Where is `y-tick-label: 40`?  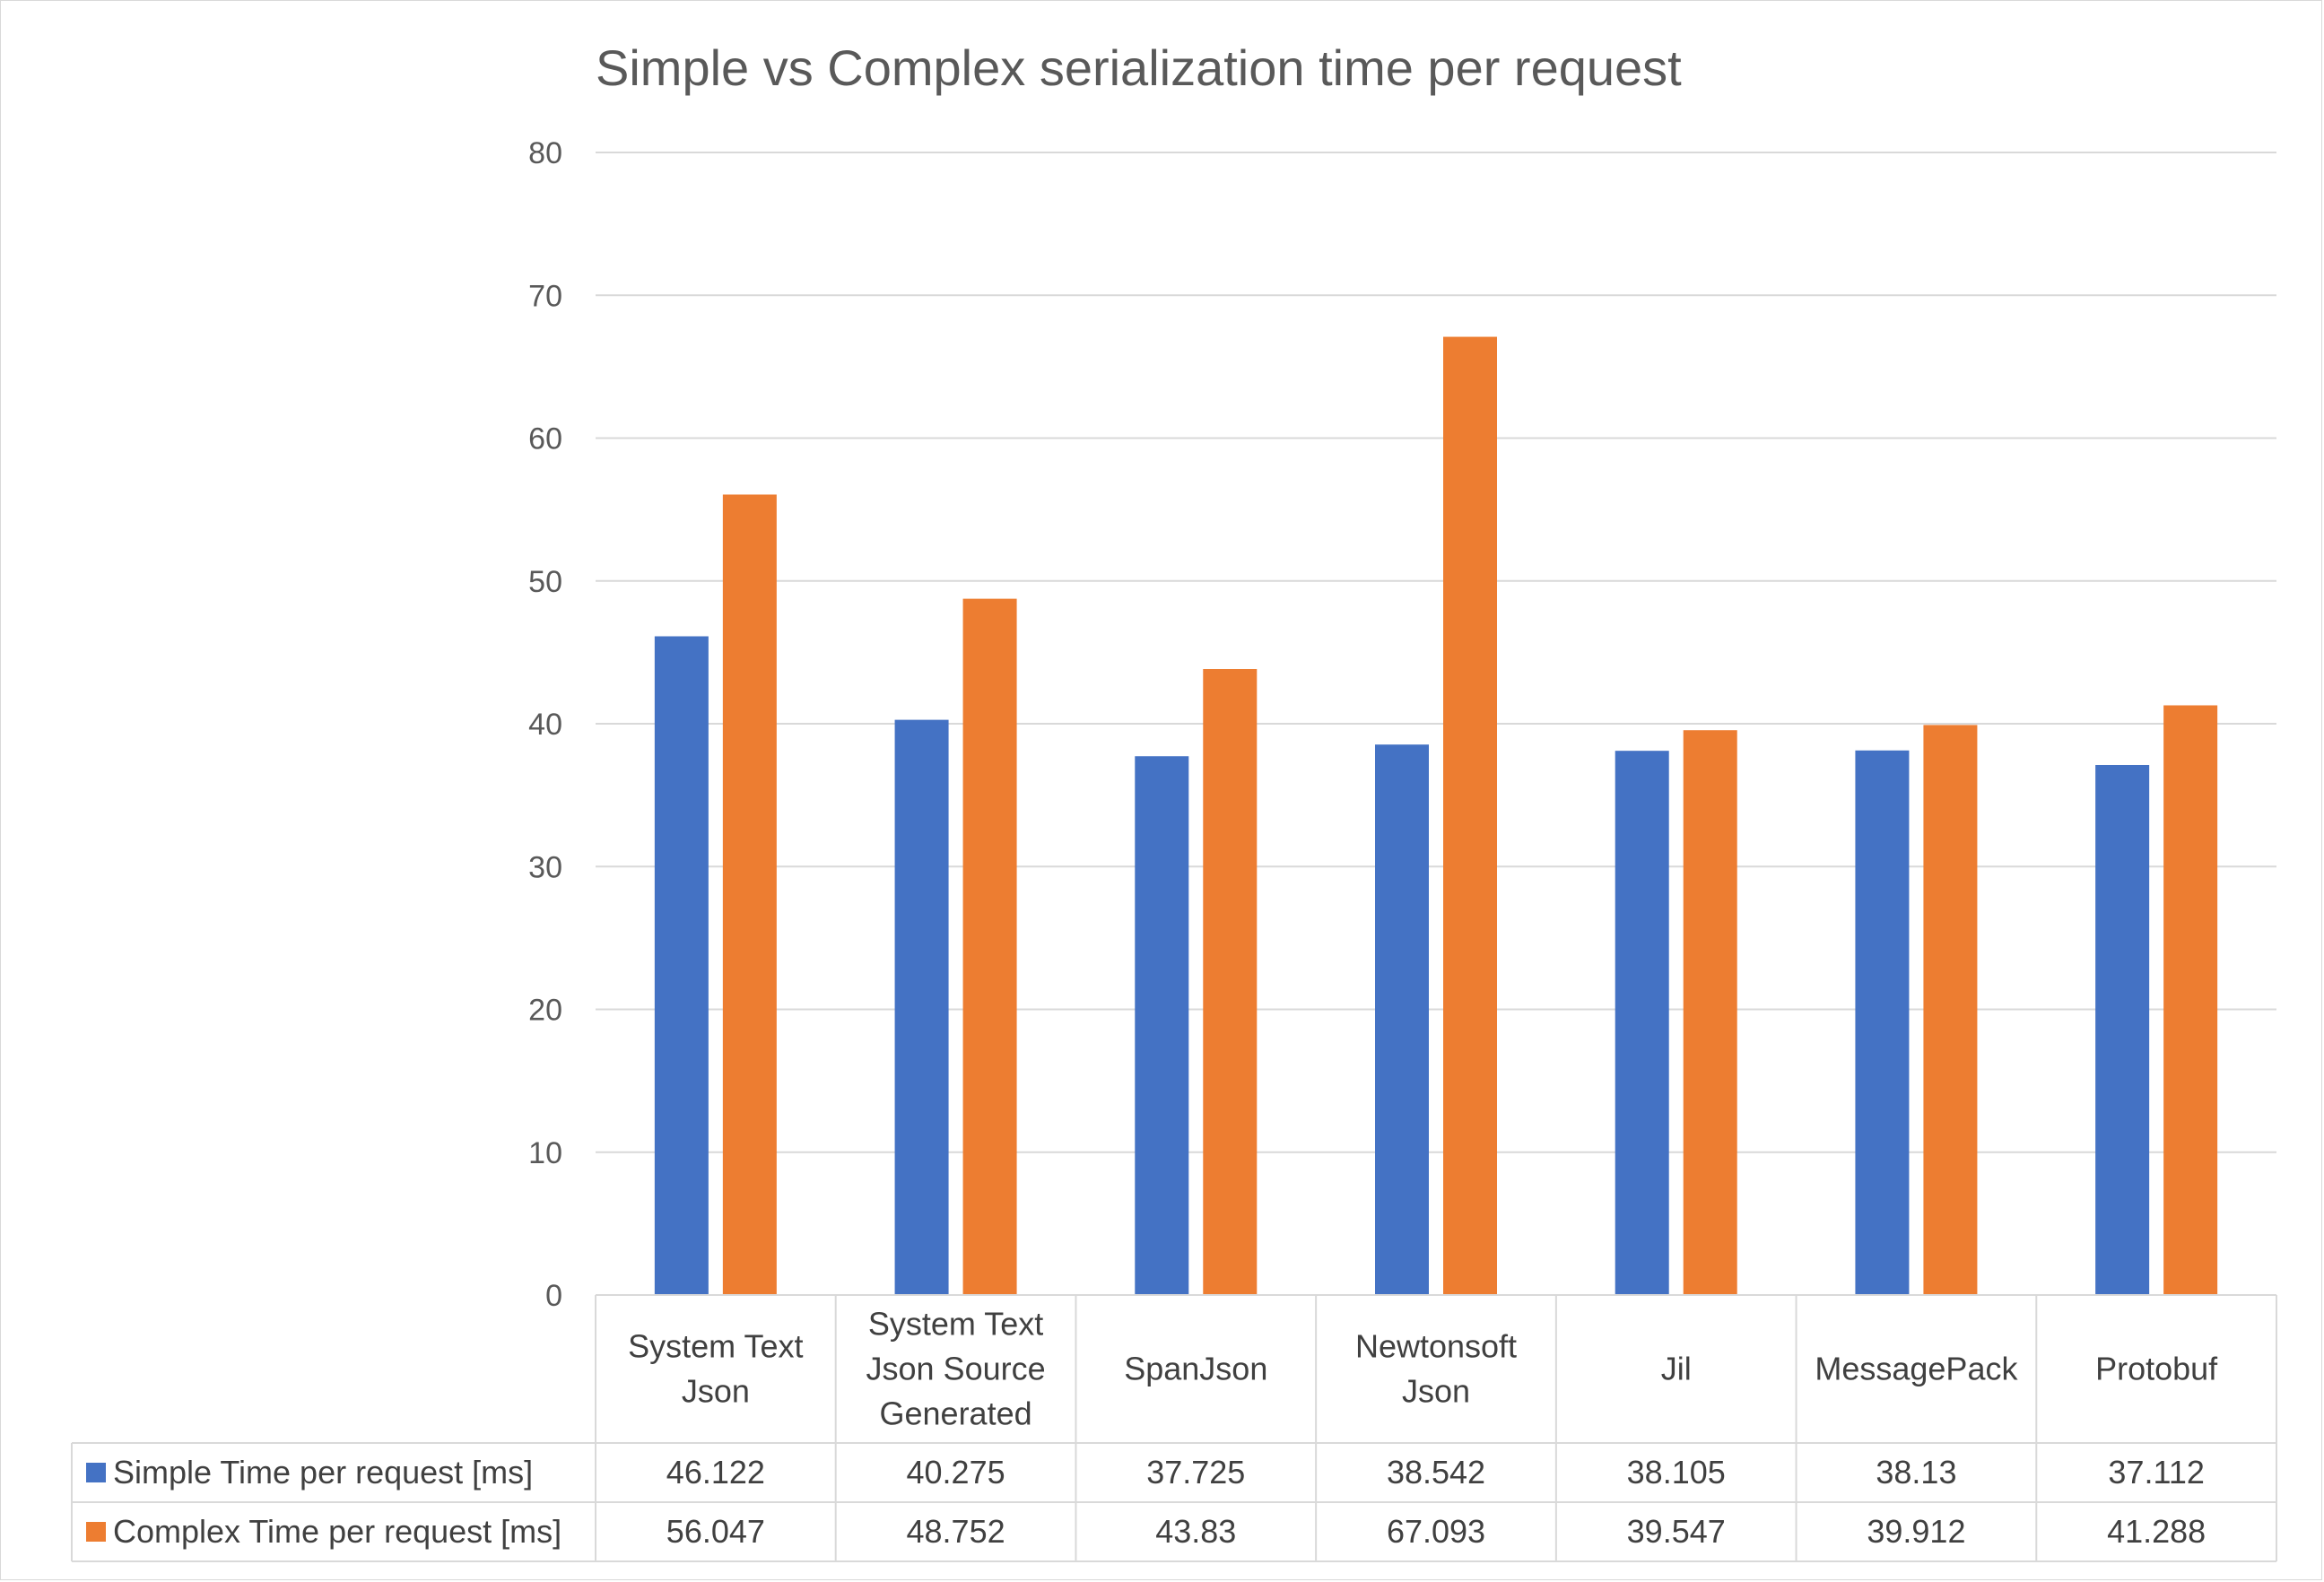 y-tick-label: 40 is located at coordinates (545, 725).